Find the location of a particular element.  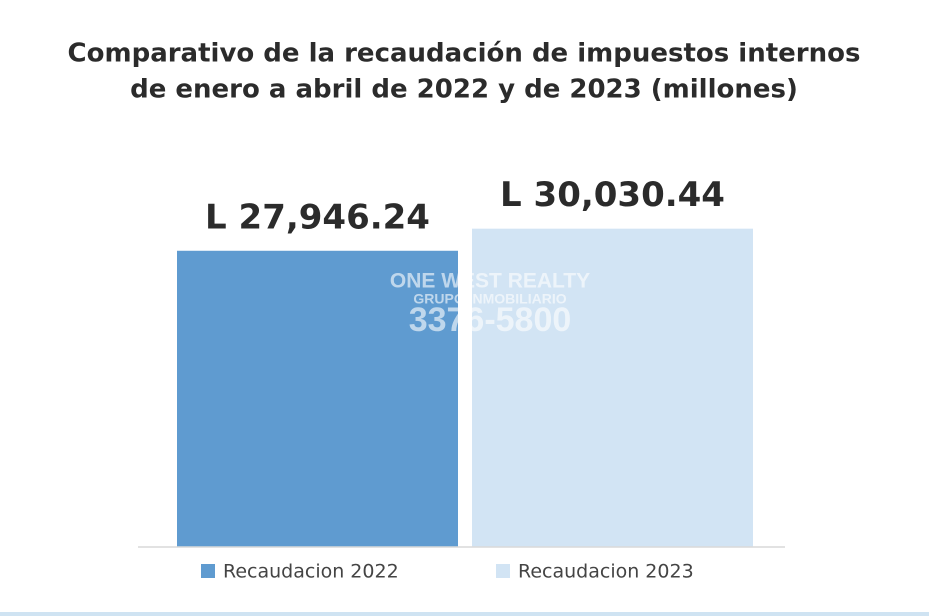

watermark: GRUPO INMOBILIARIO is located at coordinates (489, 299).